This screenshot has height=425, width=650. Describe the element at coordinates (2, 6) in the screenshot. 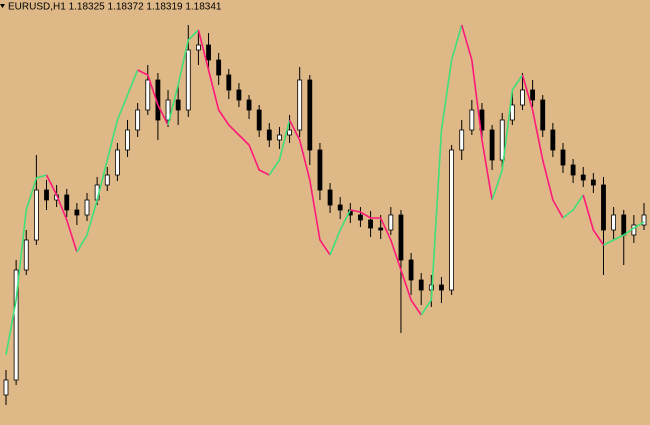

I see `menu-arrow` at that location.